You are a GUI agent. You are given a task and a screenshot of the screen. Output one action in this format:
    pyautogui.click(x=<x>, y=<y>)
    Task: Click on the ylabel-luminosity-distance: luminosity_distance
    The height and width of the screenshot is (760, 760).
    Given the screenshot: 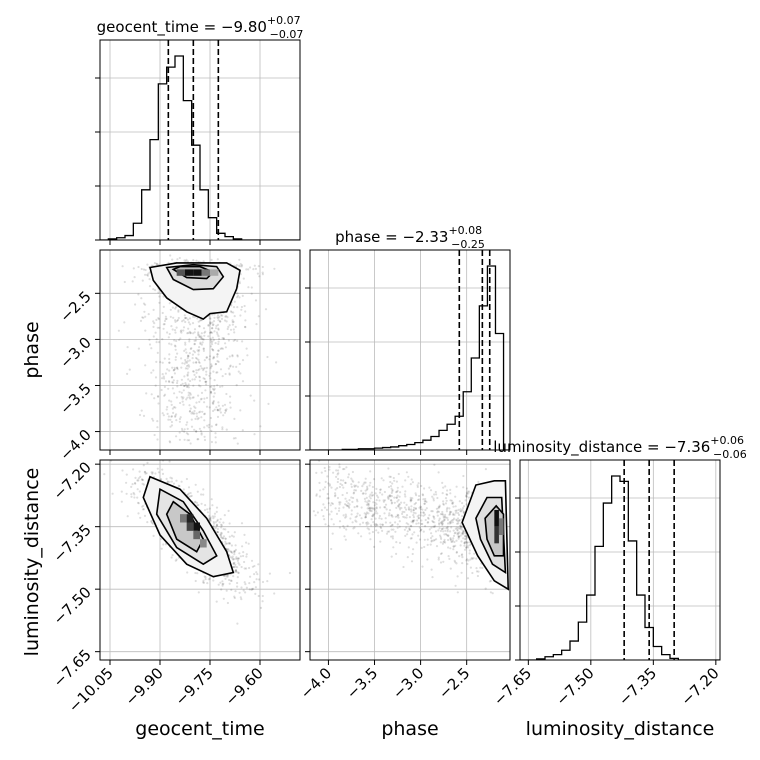 What is the action you would take?
    pyautogui.click(x=32, y=562)
    